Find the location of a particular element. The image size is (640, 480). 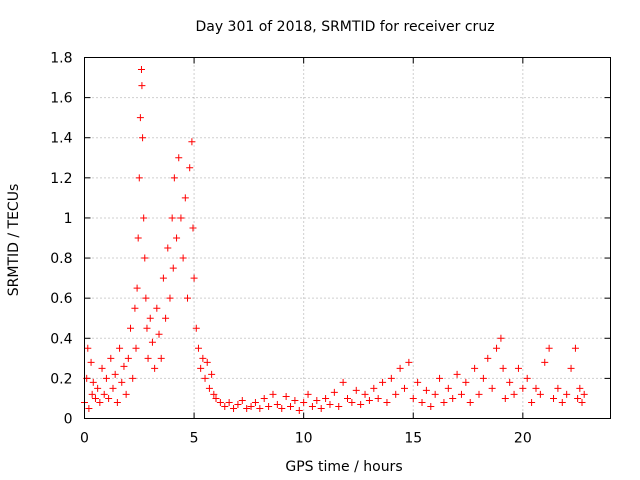

y-tick-label: 0 is located at coordinates (68, 420).